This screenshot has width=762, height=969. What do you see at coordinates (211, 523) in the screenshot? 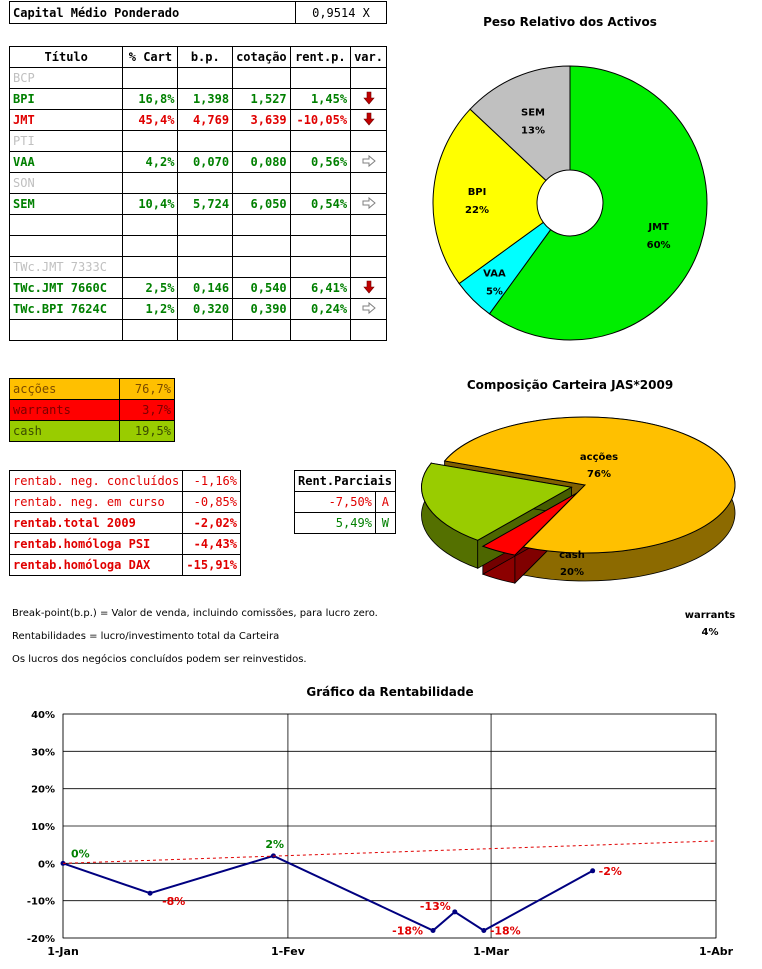
I see `returns-value: -2,02%` at bounding box center [211, 523].